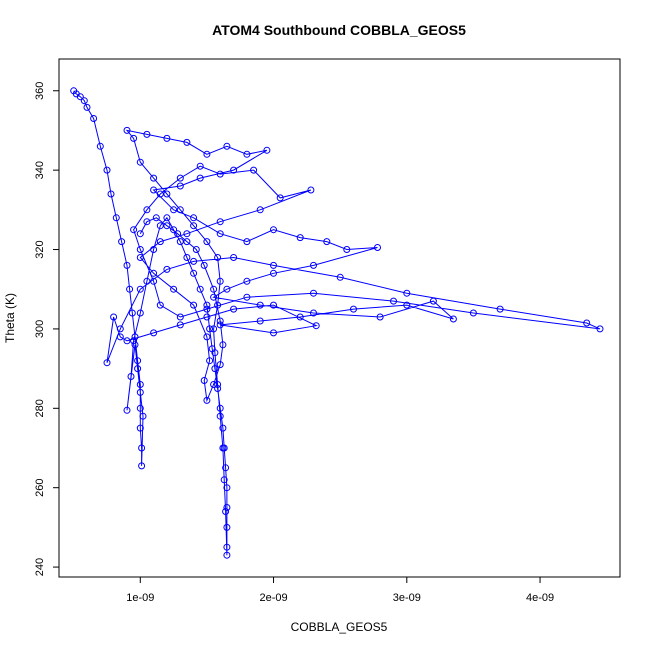 This screenshot has height=650, width=650. Describe the element at coordinates (339, 30) in the screenshot. I see `chart-title: ATOM4 Southbound COBBLA_GEOS5` at that location.